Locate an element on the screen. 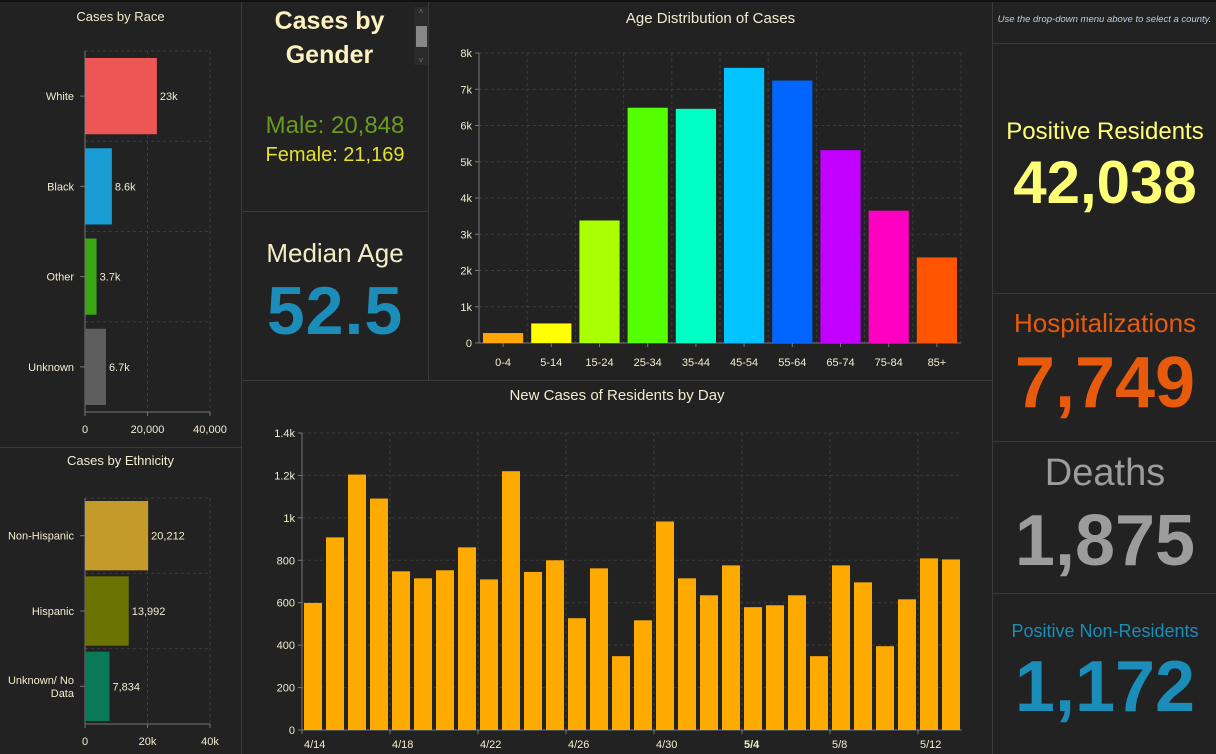 Image resolution: width=1216 pixels, height=754 pixels. age-x-tick-label: 5-14 is located at coordinates (551, 363).